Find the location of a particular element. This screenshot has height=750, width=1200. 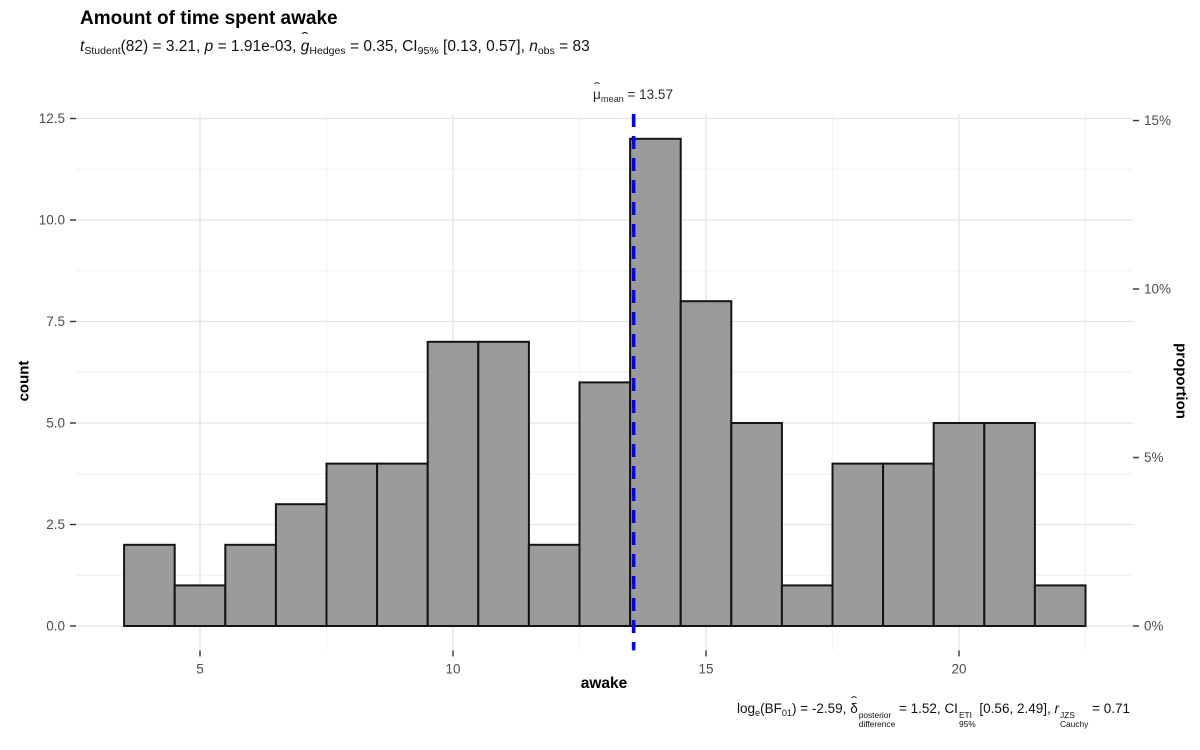

y-left-tick-label: 12.5 is located at coordinates (52, 118).